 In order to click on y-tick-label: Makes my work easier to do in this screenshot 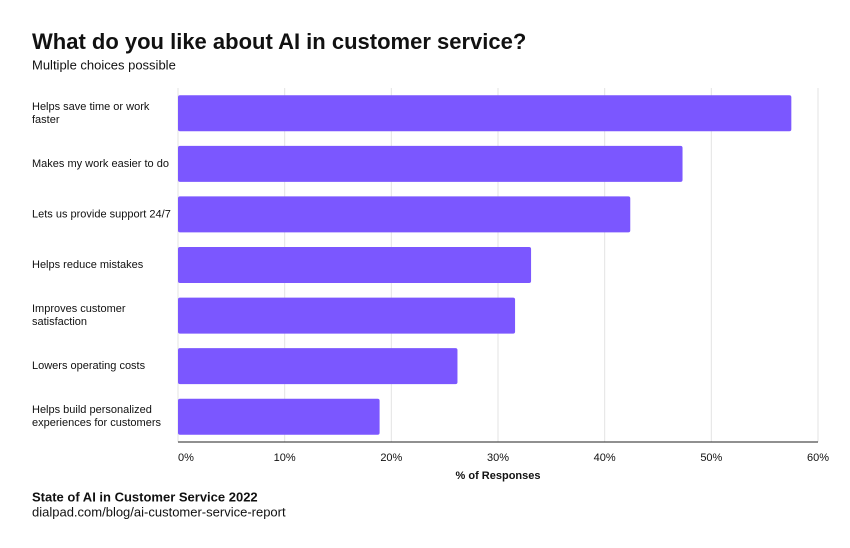, I will do `click(100, 164)`.